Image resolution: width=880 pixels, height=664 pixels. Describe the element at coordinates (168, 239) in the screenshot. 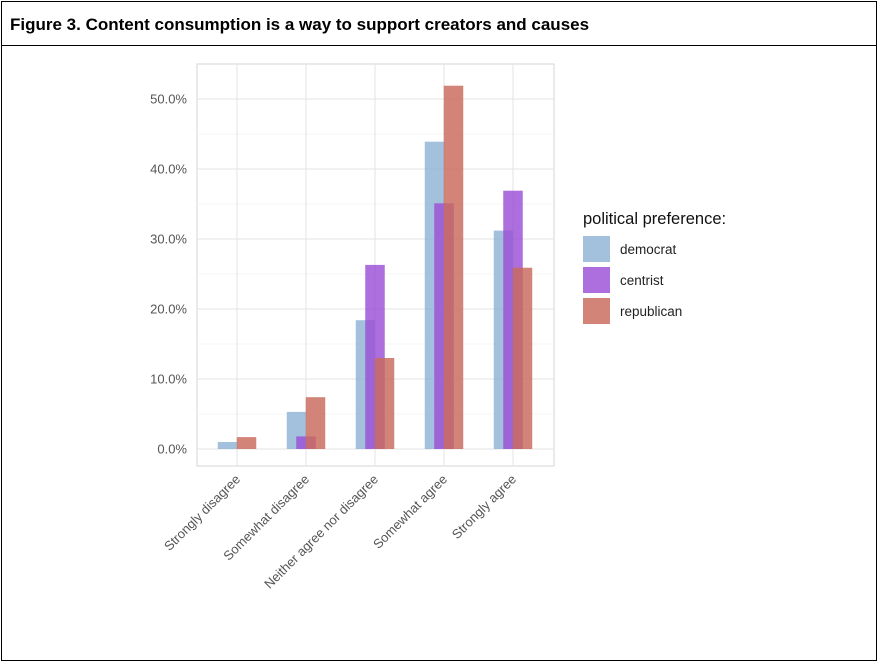

I see `y-tick-label: 30.0%` at that location.